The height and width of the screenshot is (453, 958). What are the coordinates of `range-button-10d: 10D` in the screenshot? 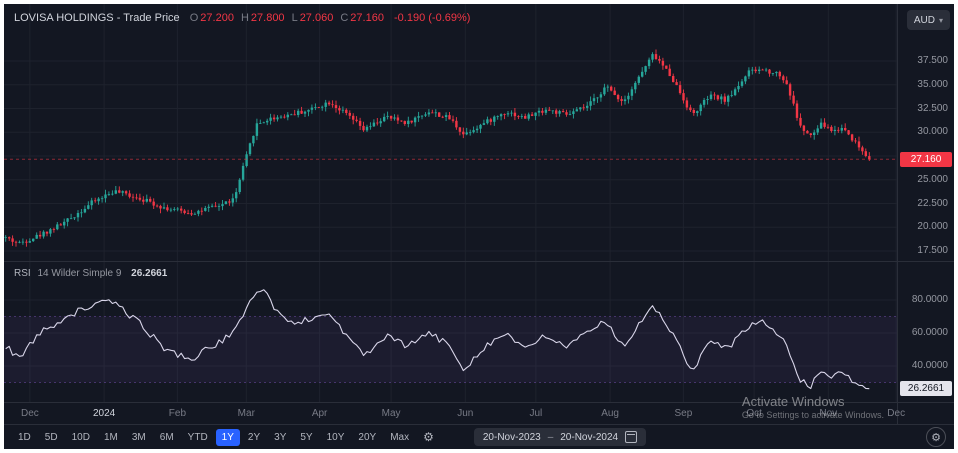 It's located at (81, 437).